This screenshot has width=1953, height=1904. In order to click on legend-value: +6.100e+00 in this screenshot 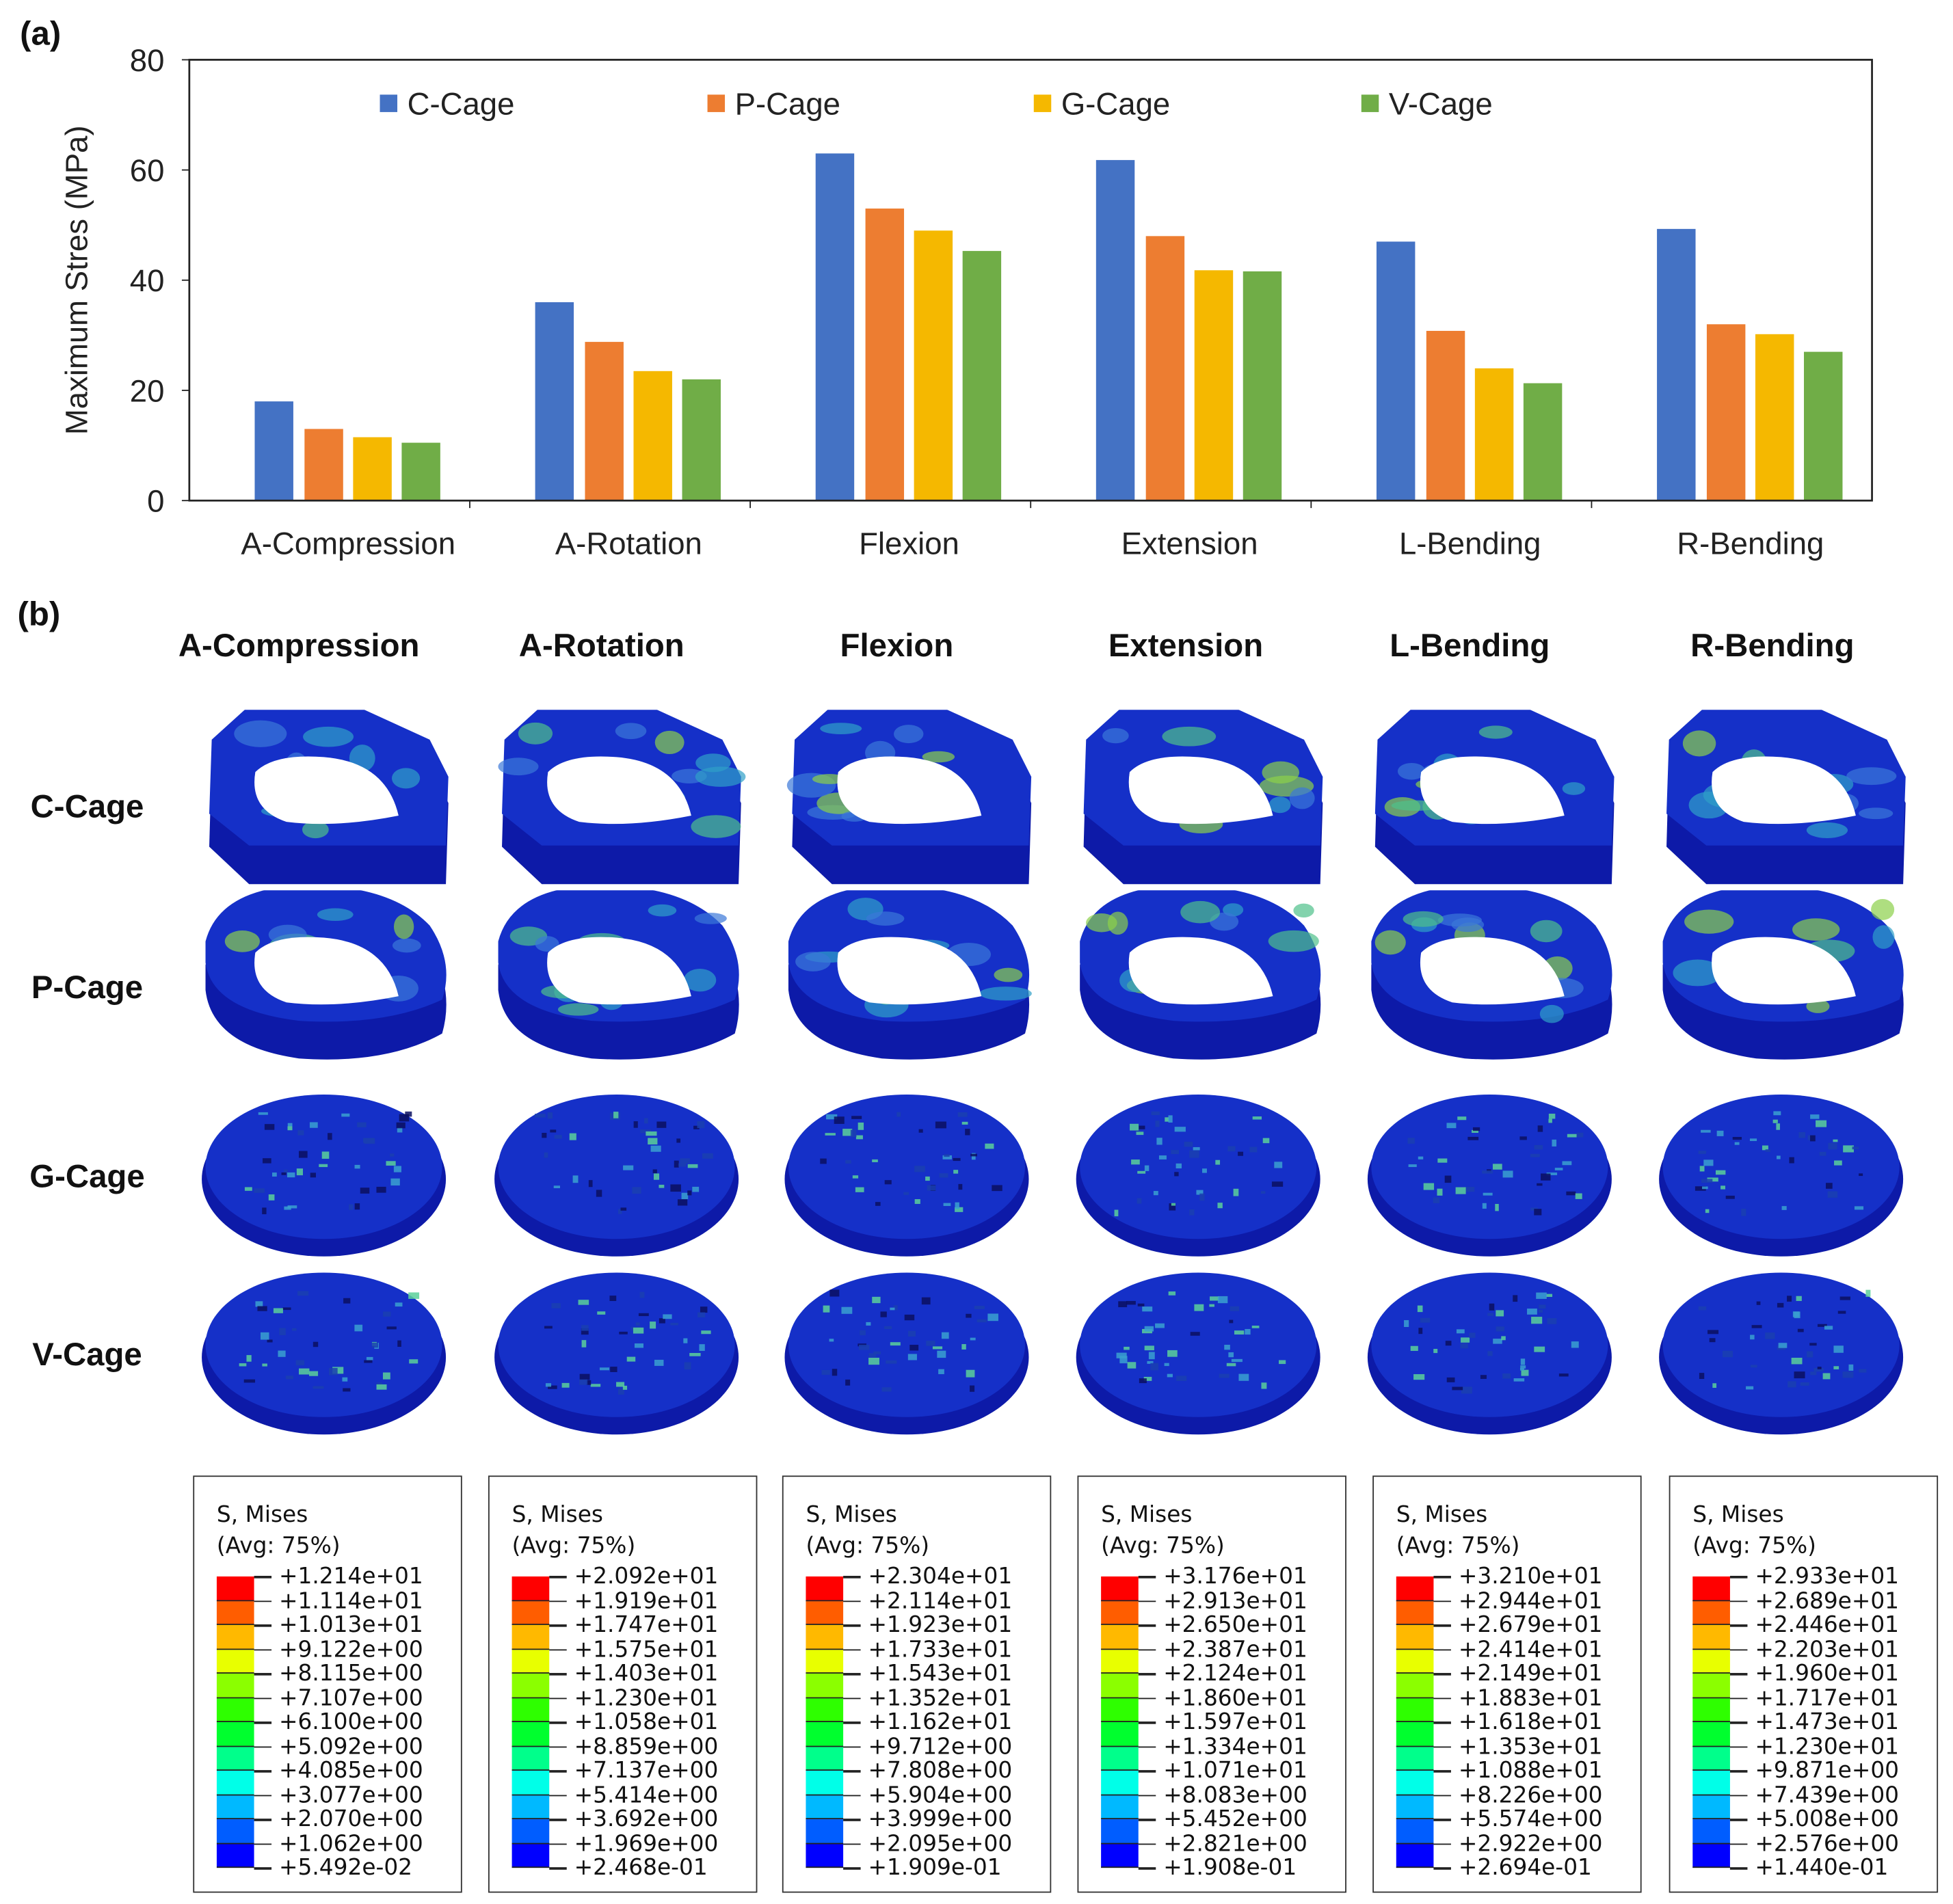, I will do `click(338, 1722)`.